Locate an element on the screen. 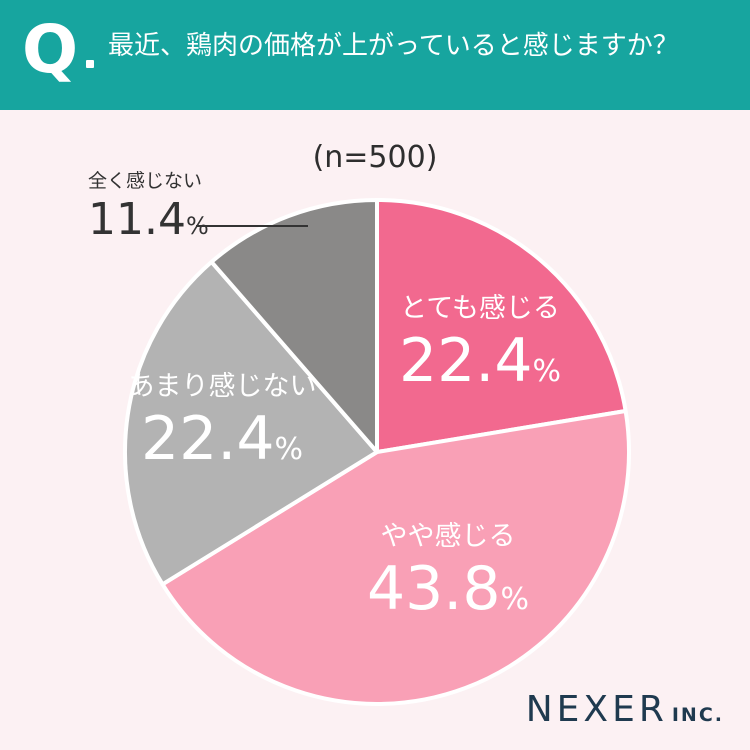  sample-size-label: (n=500) is located at coordinates (375, 157).